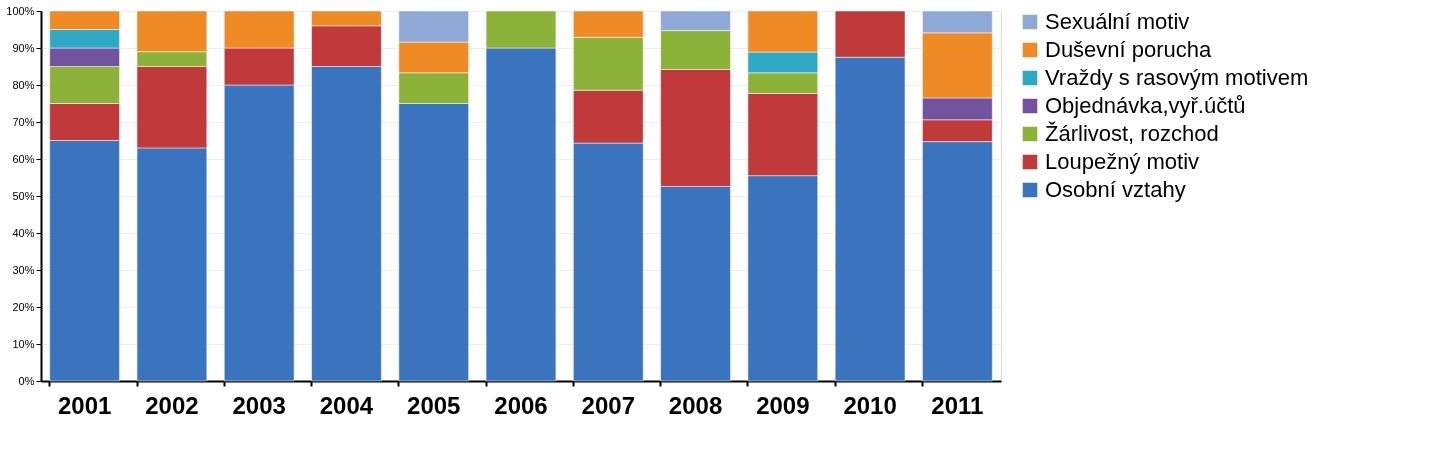  I want to click on legend-label: Vraždy s rasovým motivem, so click(1177, 77).